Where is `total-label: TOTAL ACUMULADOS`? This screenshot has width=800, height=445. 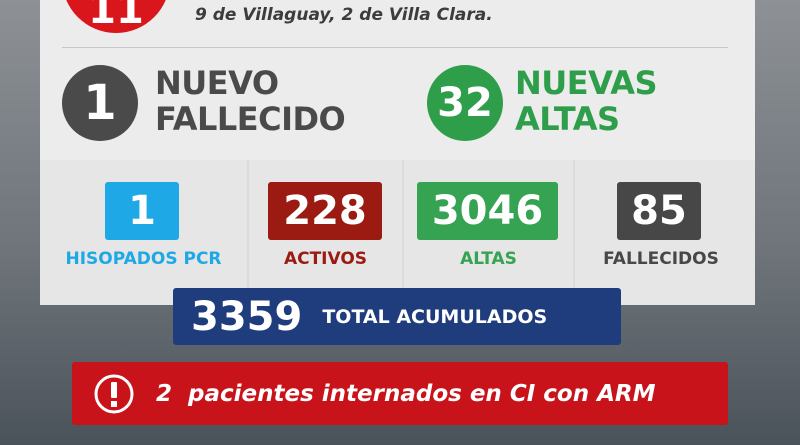
total-label: TOTAL ACUMULADOS is located at coordinates (435, 316).